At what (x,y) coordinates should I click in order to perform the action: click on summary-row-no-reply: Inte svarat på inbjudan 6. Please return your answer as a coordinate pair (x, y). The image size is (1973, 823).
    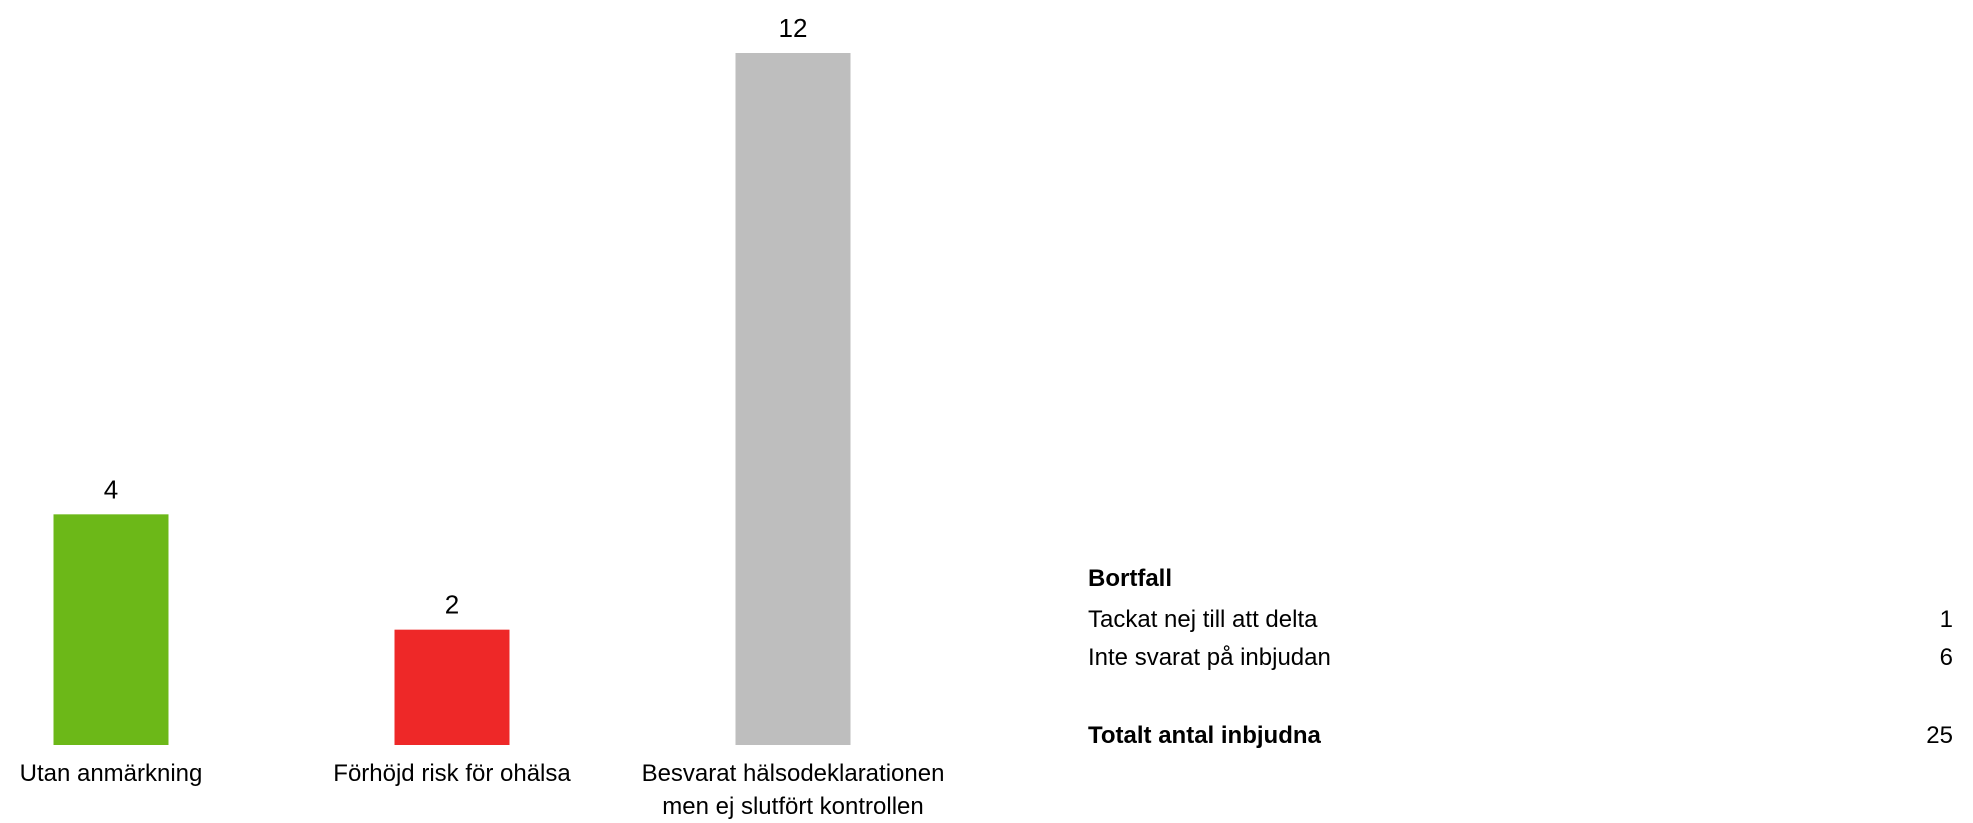
    Looking at the image, I should click on (1520, 658).